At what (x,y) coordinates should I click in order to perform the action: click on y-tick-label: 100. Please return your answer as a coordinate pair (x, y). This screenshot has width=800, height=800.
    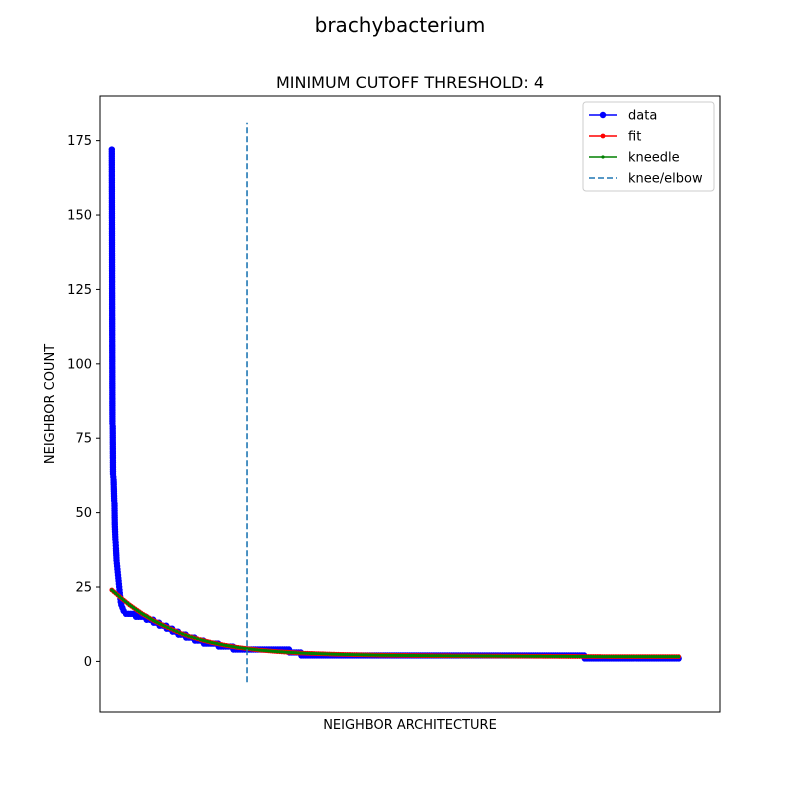
    Looking at the image, I should click on (79, 364).